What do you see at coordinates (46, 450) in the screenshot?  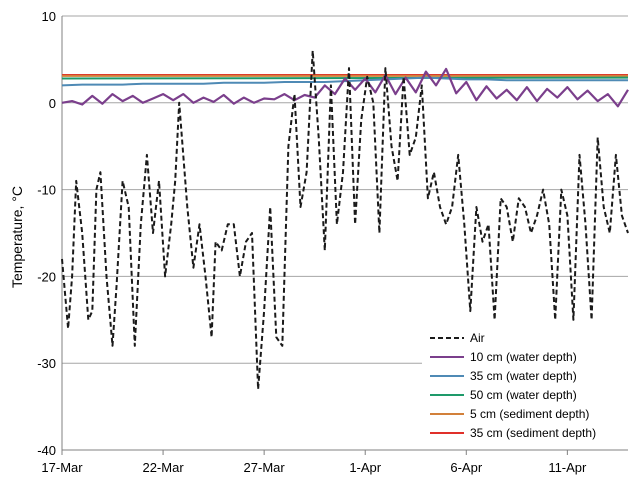 I see `y-tick-label: -40` at bounding box center [46, 450].